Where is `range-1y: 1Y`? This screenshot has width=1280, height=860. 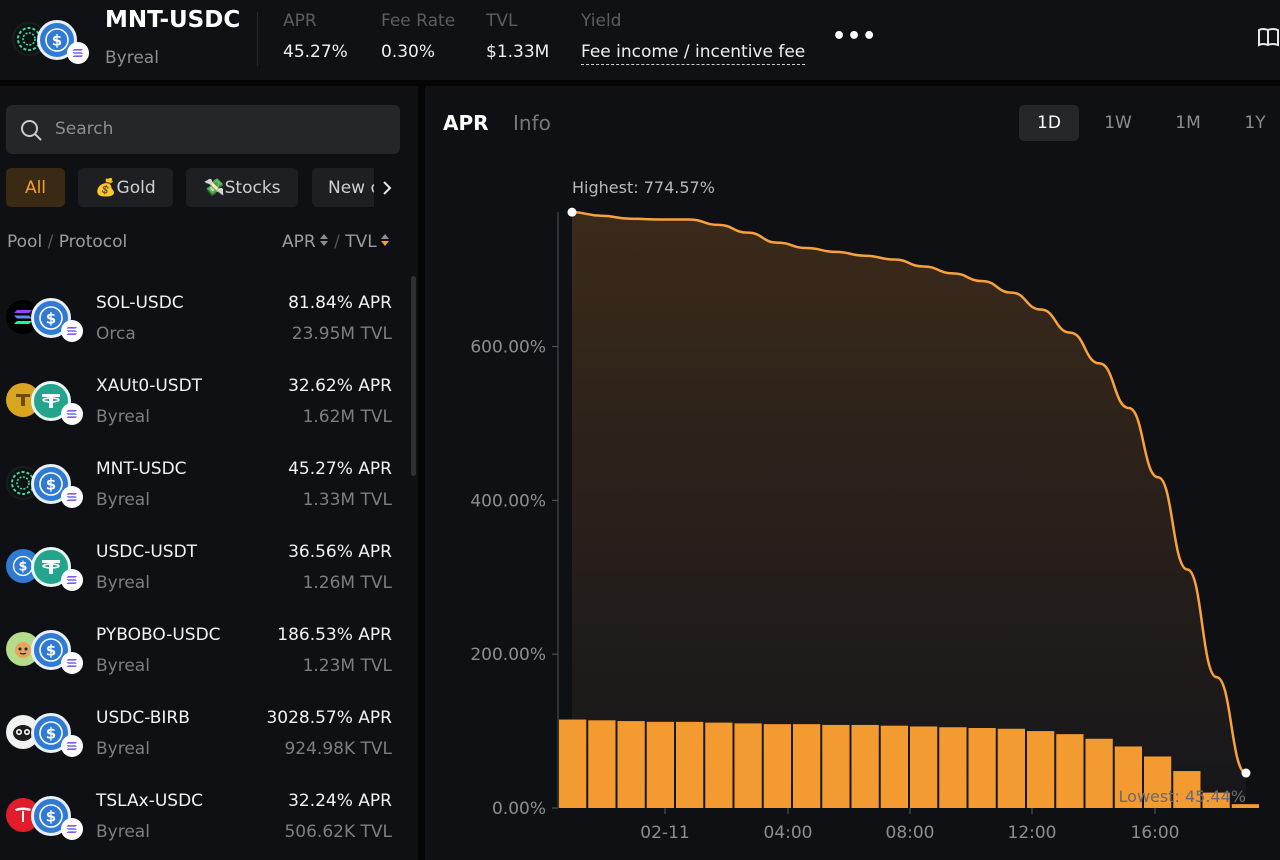
range-1y: 1Y is located at coordinates (1255, 123).